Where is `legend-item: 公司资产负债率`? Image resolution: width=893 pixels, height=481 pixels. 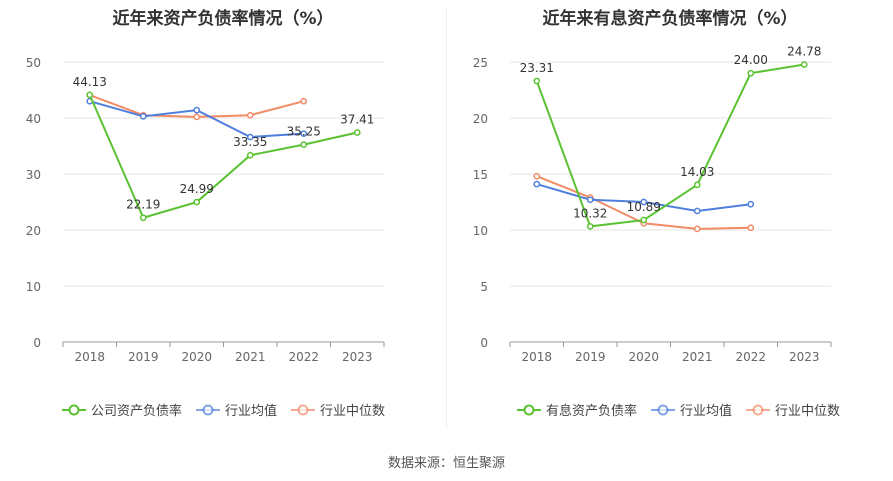 legend-item: 公司资产负债率 is located at coordinates (122, 411).